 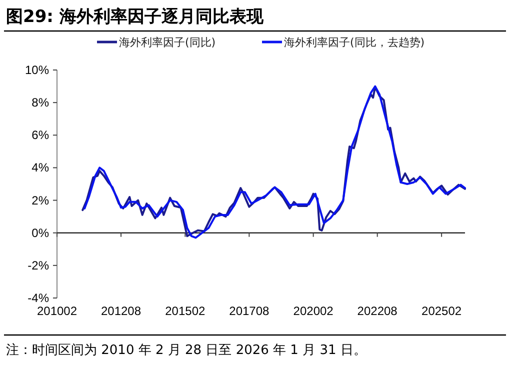 I want to click on text: 注：时间区间为 2010 年 2 月 28 日至 2026 年 1 月 31 日。, so click(x=186, y=350).